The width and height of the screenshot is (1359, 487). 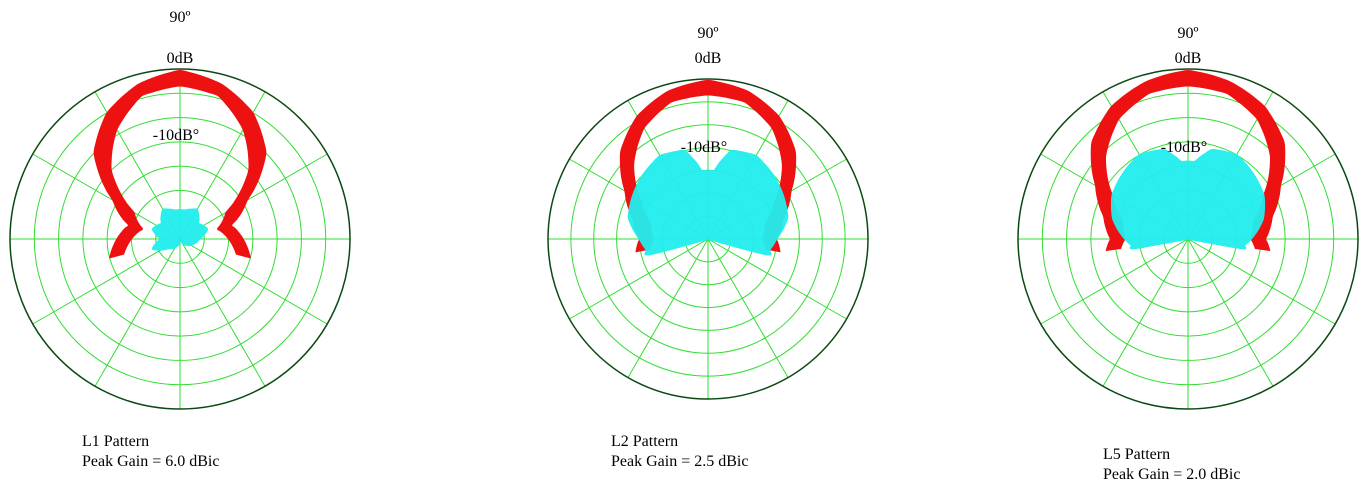 What do you see at coordinates (1171, 474) in the screenshot?
I see `caption-peak-gain: Peak Gain = 2.0 dBic` at bounding box center [1171, 474].